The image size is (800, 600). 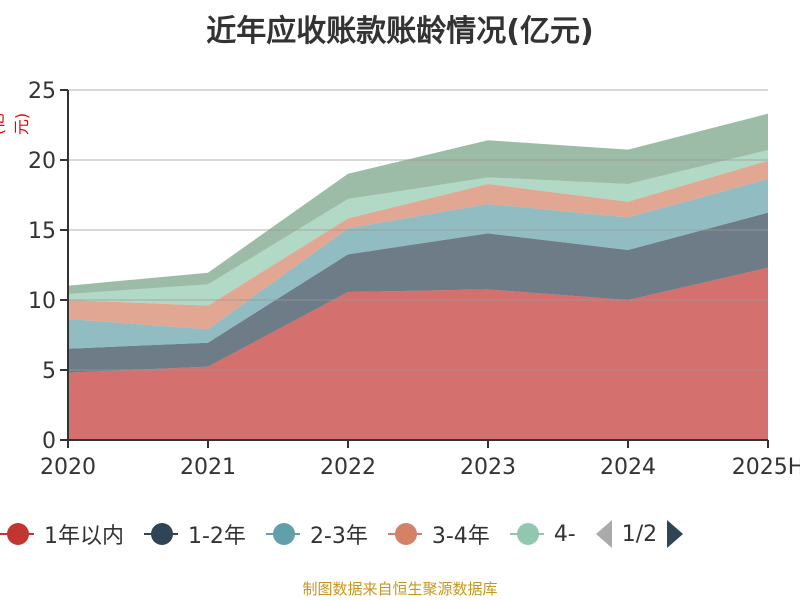 I want to click on legend-page-indicator: 1/2, so click(x=639, y=534).